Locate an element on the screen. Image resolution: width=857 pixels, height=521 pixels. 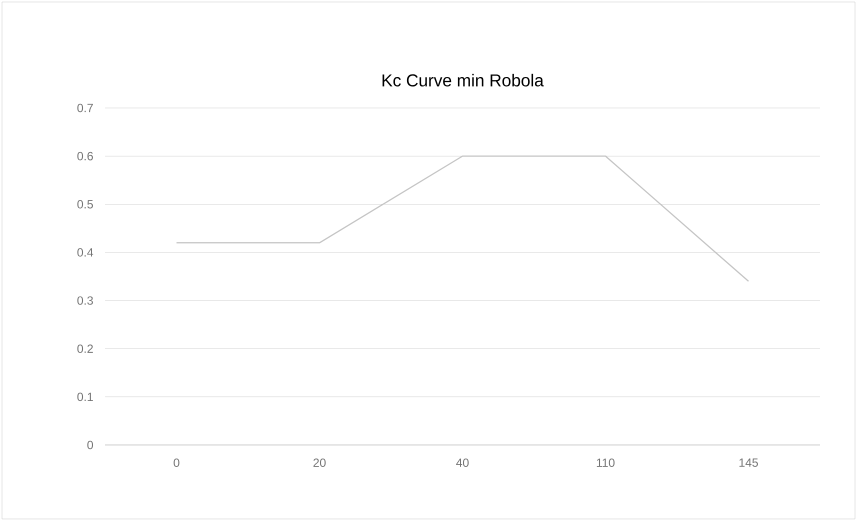
x-tick-label: 40 is located at coordinates (462, 462).